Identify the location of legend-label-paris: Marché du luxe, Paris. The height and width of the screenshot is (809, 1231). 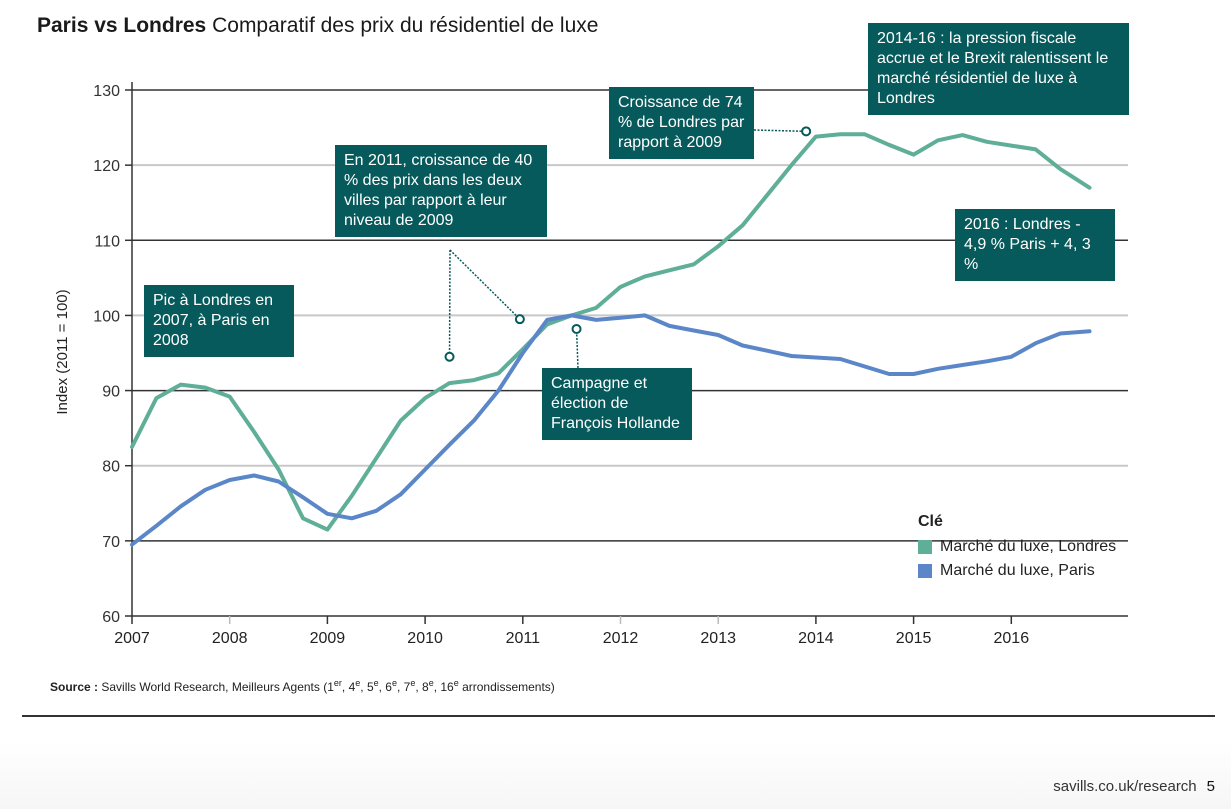
(1017, 570).